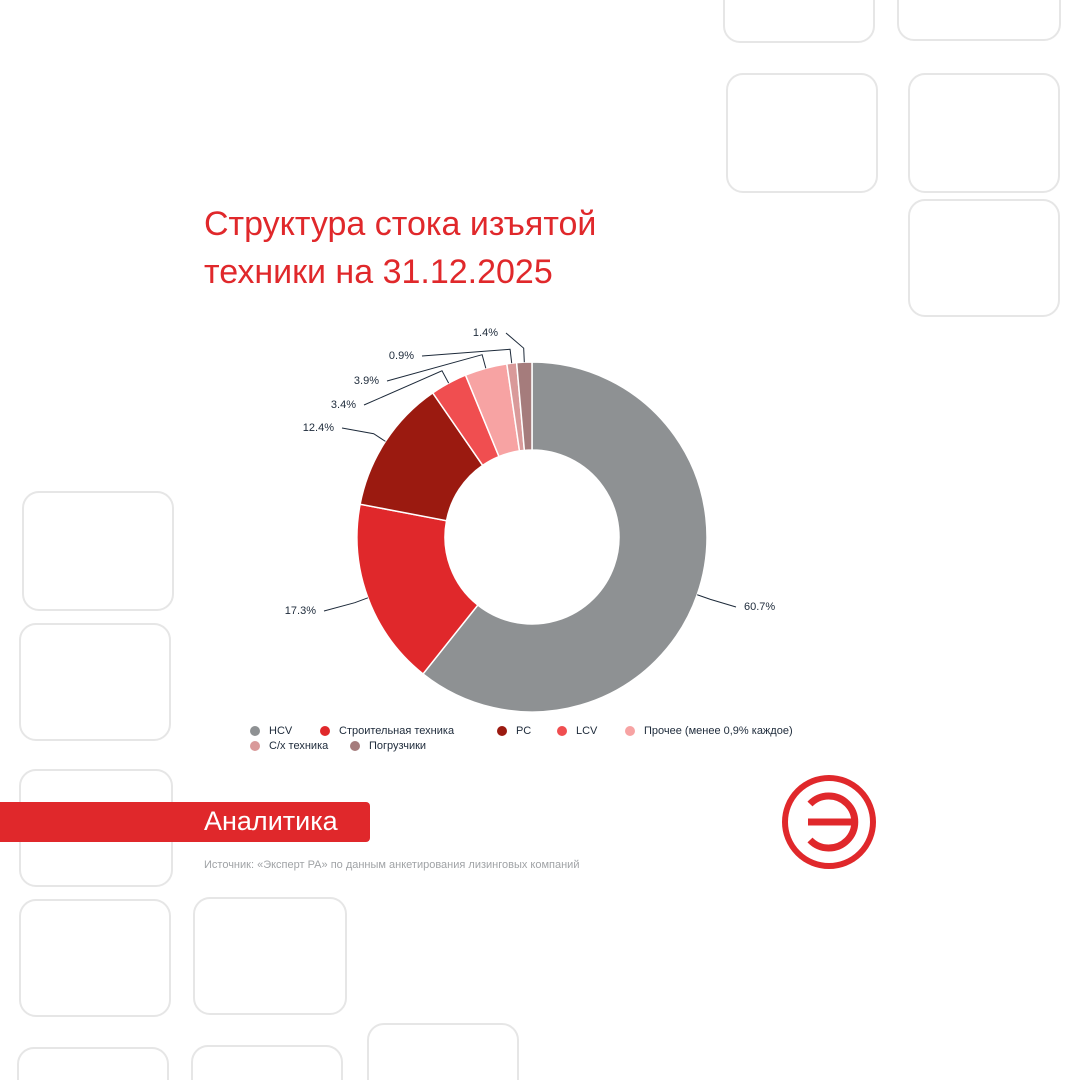 The image size is (1080, 1080). Describe the element at coordinates (281, 731) in the screenshot. I see `legend-label: HCV` at that location.